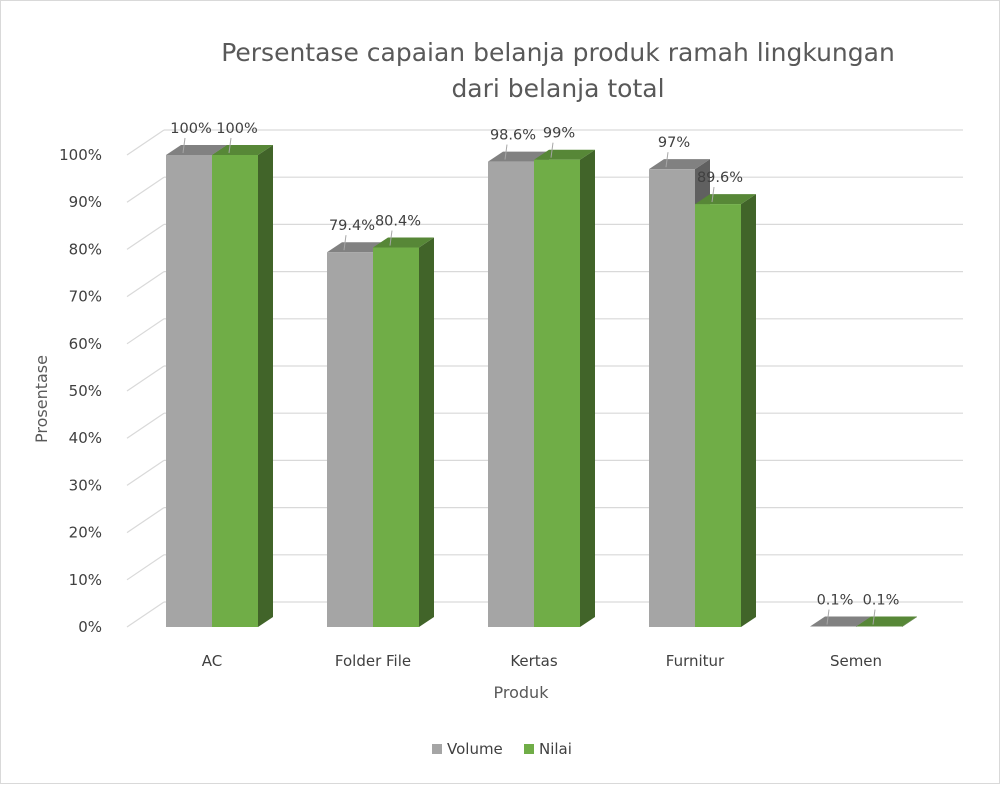 Image resolution: width=1000 pixels, height=785 pixels. I want to click on legend-swatch-volume, so click(437, 749).